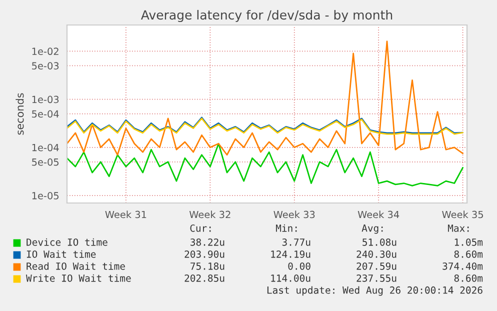 Image resolution: width=497 pixels, height=311 pixels. Describe the element at coordinates (45, 162) in the screenshot. I see `y-tick-label: 5e-05` at that location.